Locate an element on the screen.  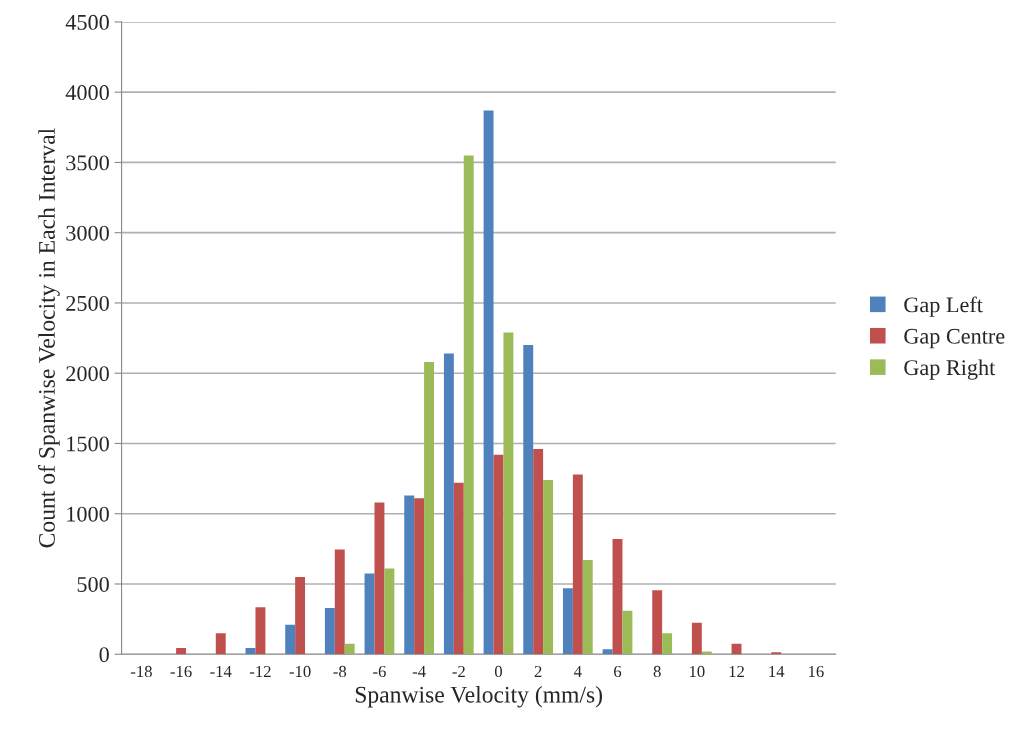
x-tick-label: 0 is located at coordinates (498, 671).